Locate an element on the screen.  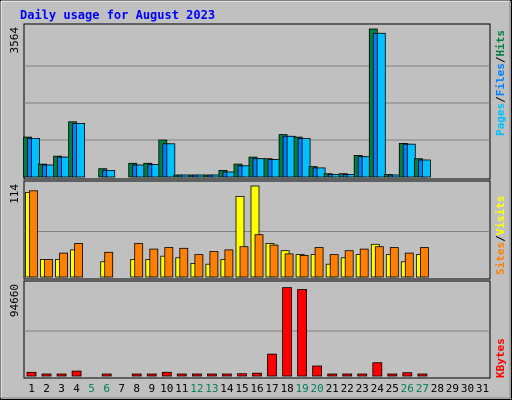
day-label-2: 2 is located at coordinates (46, 388).